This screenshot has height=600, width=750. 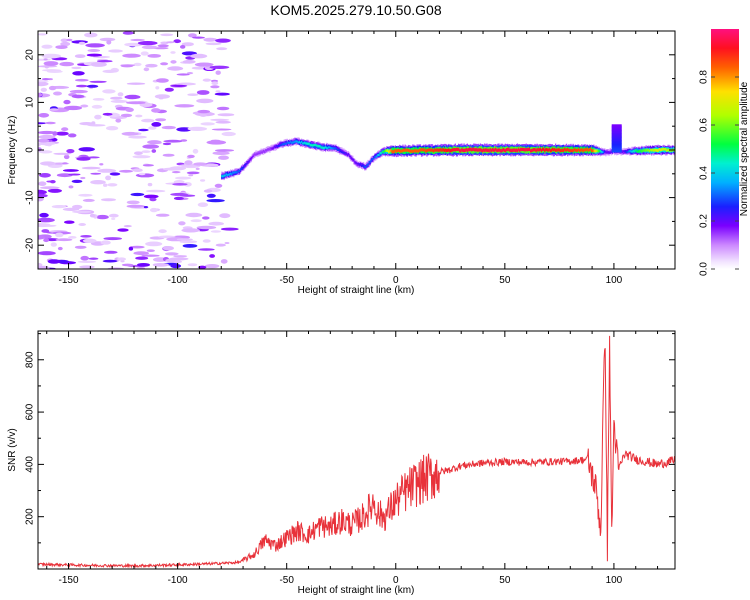 What do you see at coordinates (69, 580) in the screenshot?
I see `x-tick-label: -150` at bounding box center [69, 580].